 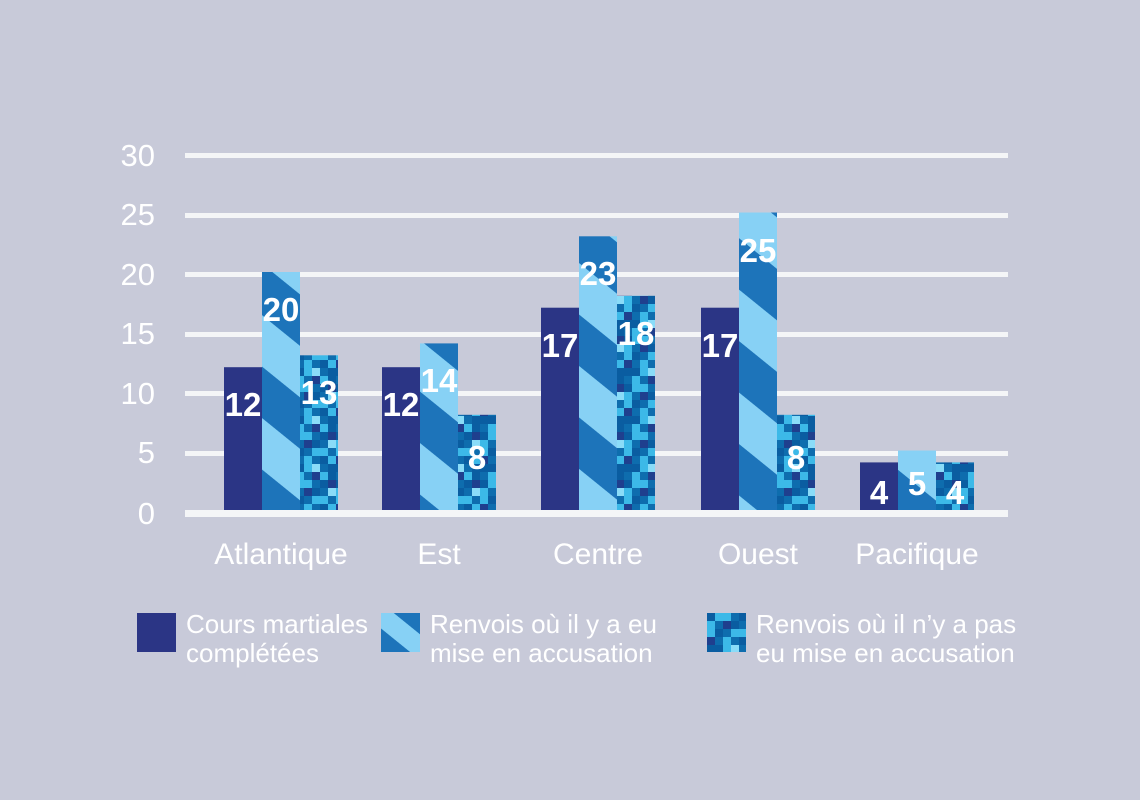 What do you see at coordinates (401, 438) in the screenshot?
I see `bar-0-Est` at bounding box center [401, 438].